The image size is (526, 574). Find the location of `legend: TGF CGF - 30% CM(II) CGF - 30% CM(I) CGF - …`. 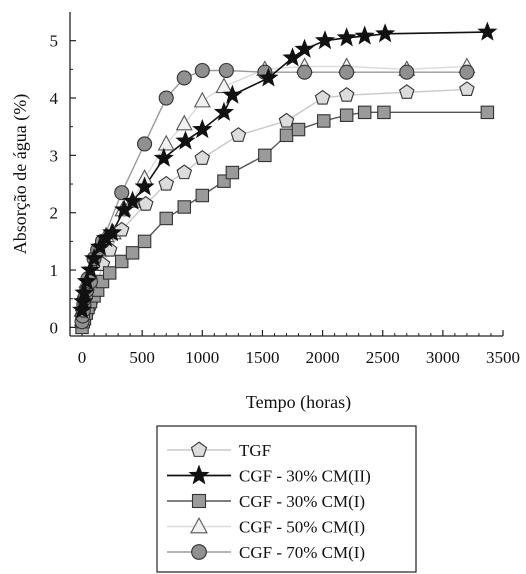

legend: TGF CGF - 30% CM(II) CGF - 30% CM(I) CGF - … is located at coordinates (286, 499).